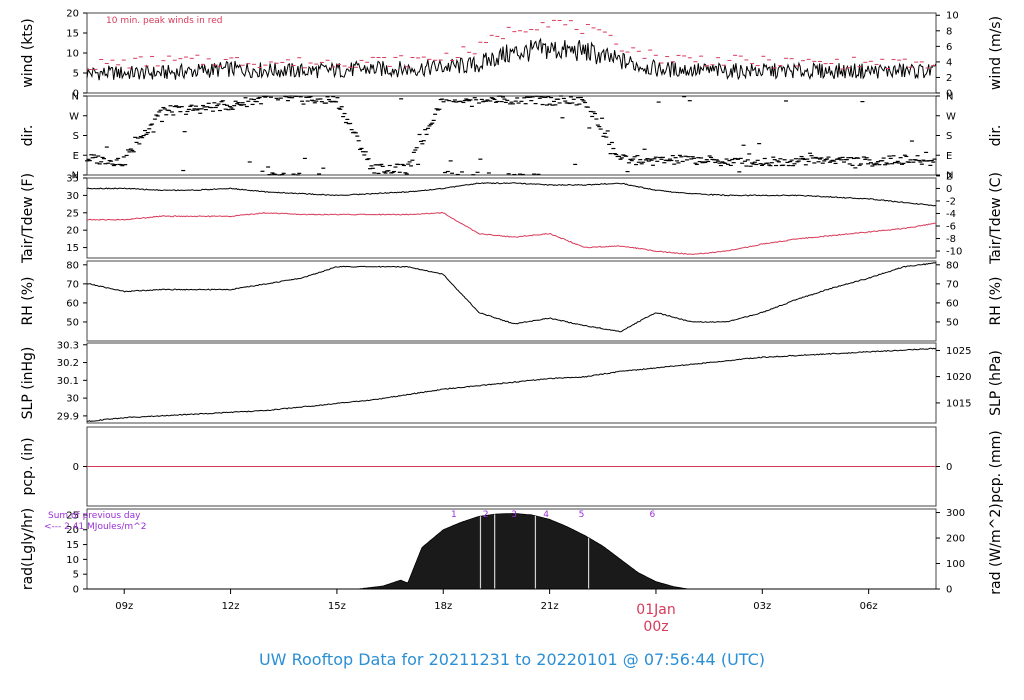  What do you see at coordinates (486, 515) in the screenshot?
I see `rad-hour-mark: 2` at bounding box center [486, 515].